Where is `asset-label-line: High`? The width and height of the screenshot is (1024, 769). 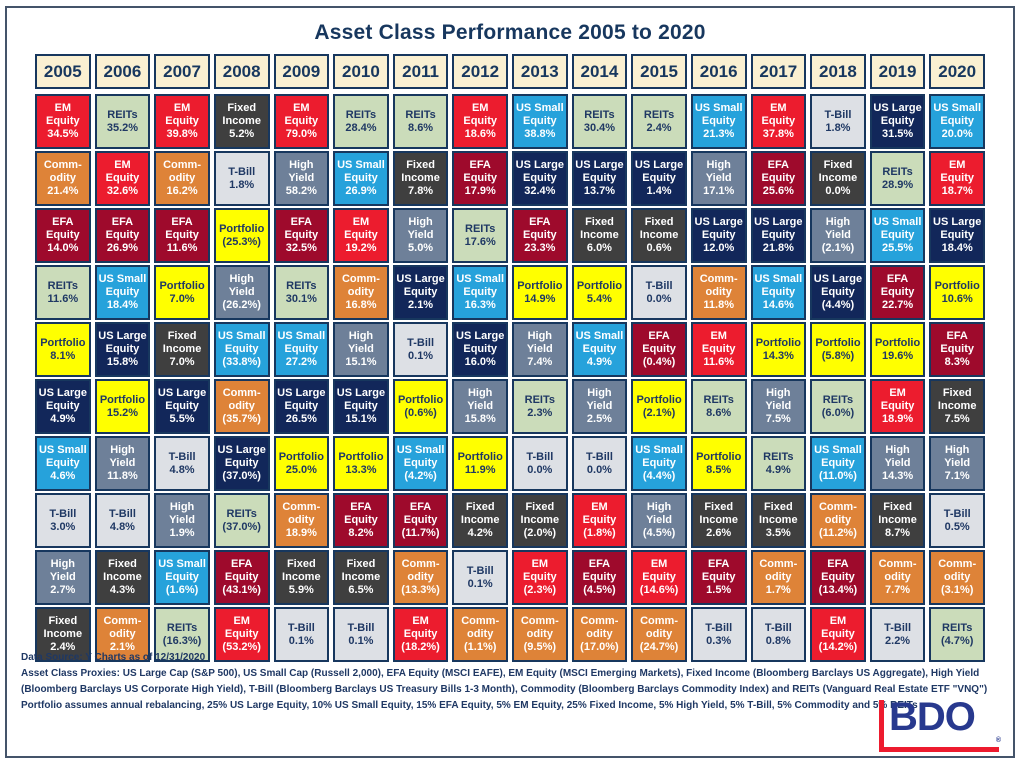
asset-label-line: High is located at coordinates (122, 450).